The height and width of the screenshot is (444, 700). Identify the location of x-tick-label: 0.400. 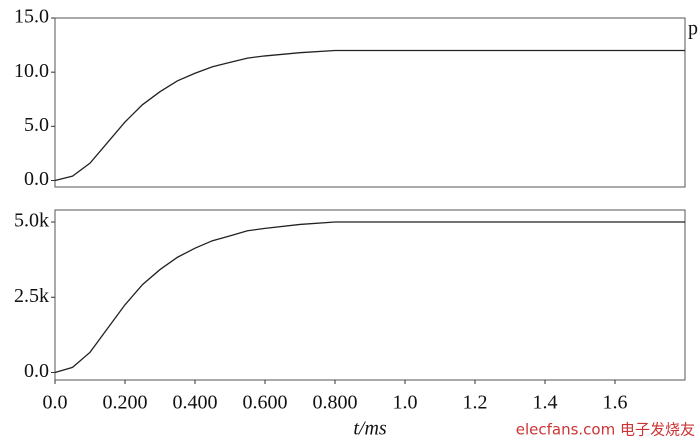
(195, 403).